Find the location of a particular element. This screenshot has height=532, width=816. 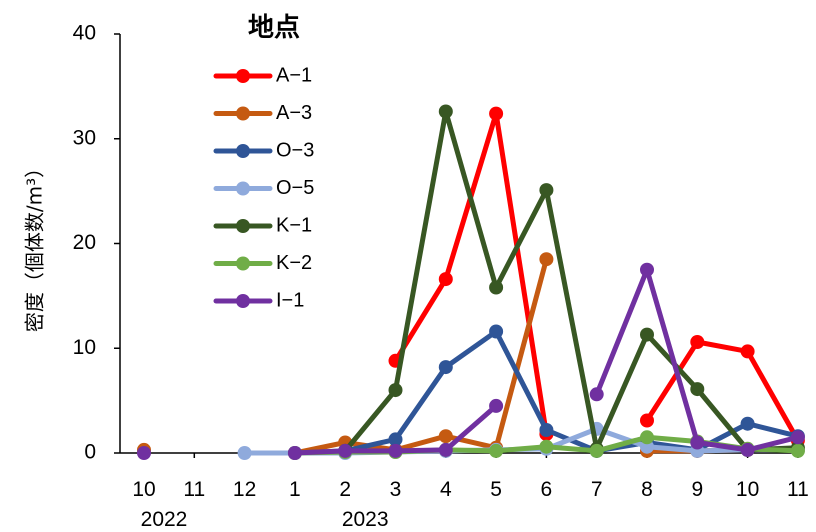

x-tick-label: 7 is located at coordinates (597, 489).